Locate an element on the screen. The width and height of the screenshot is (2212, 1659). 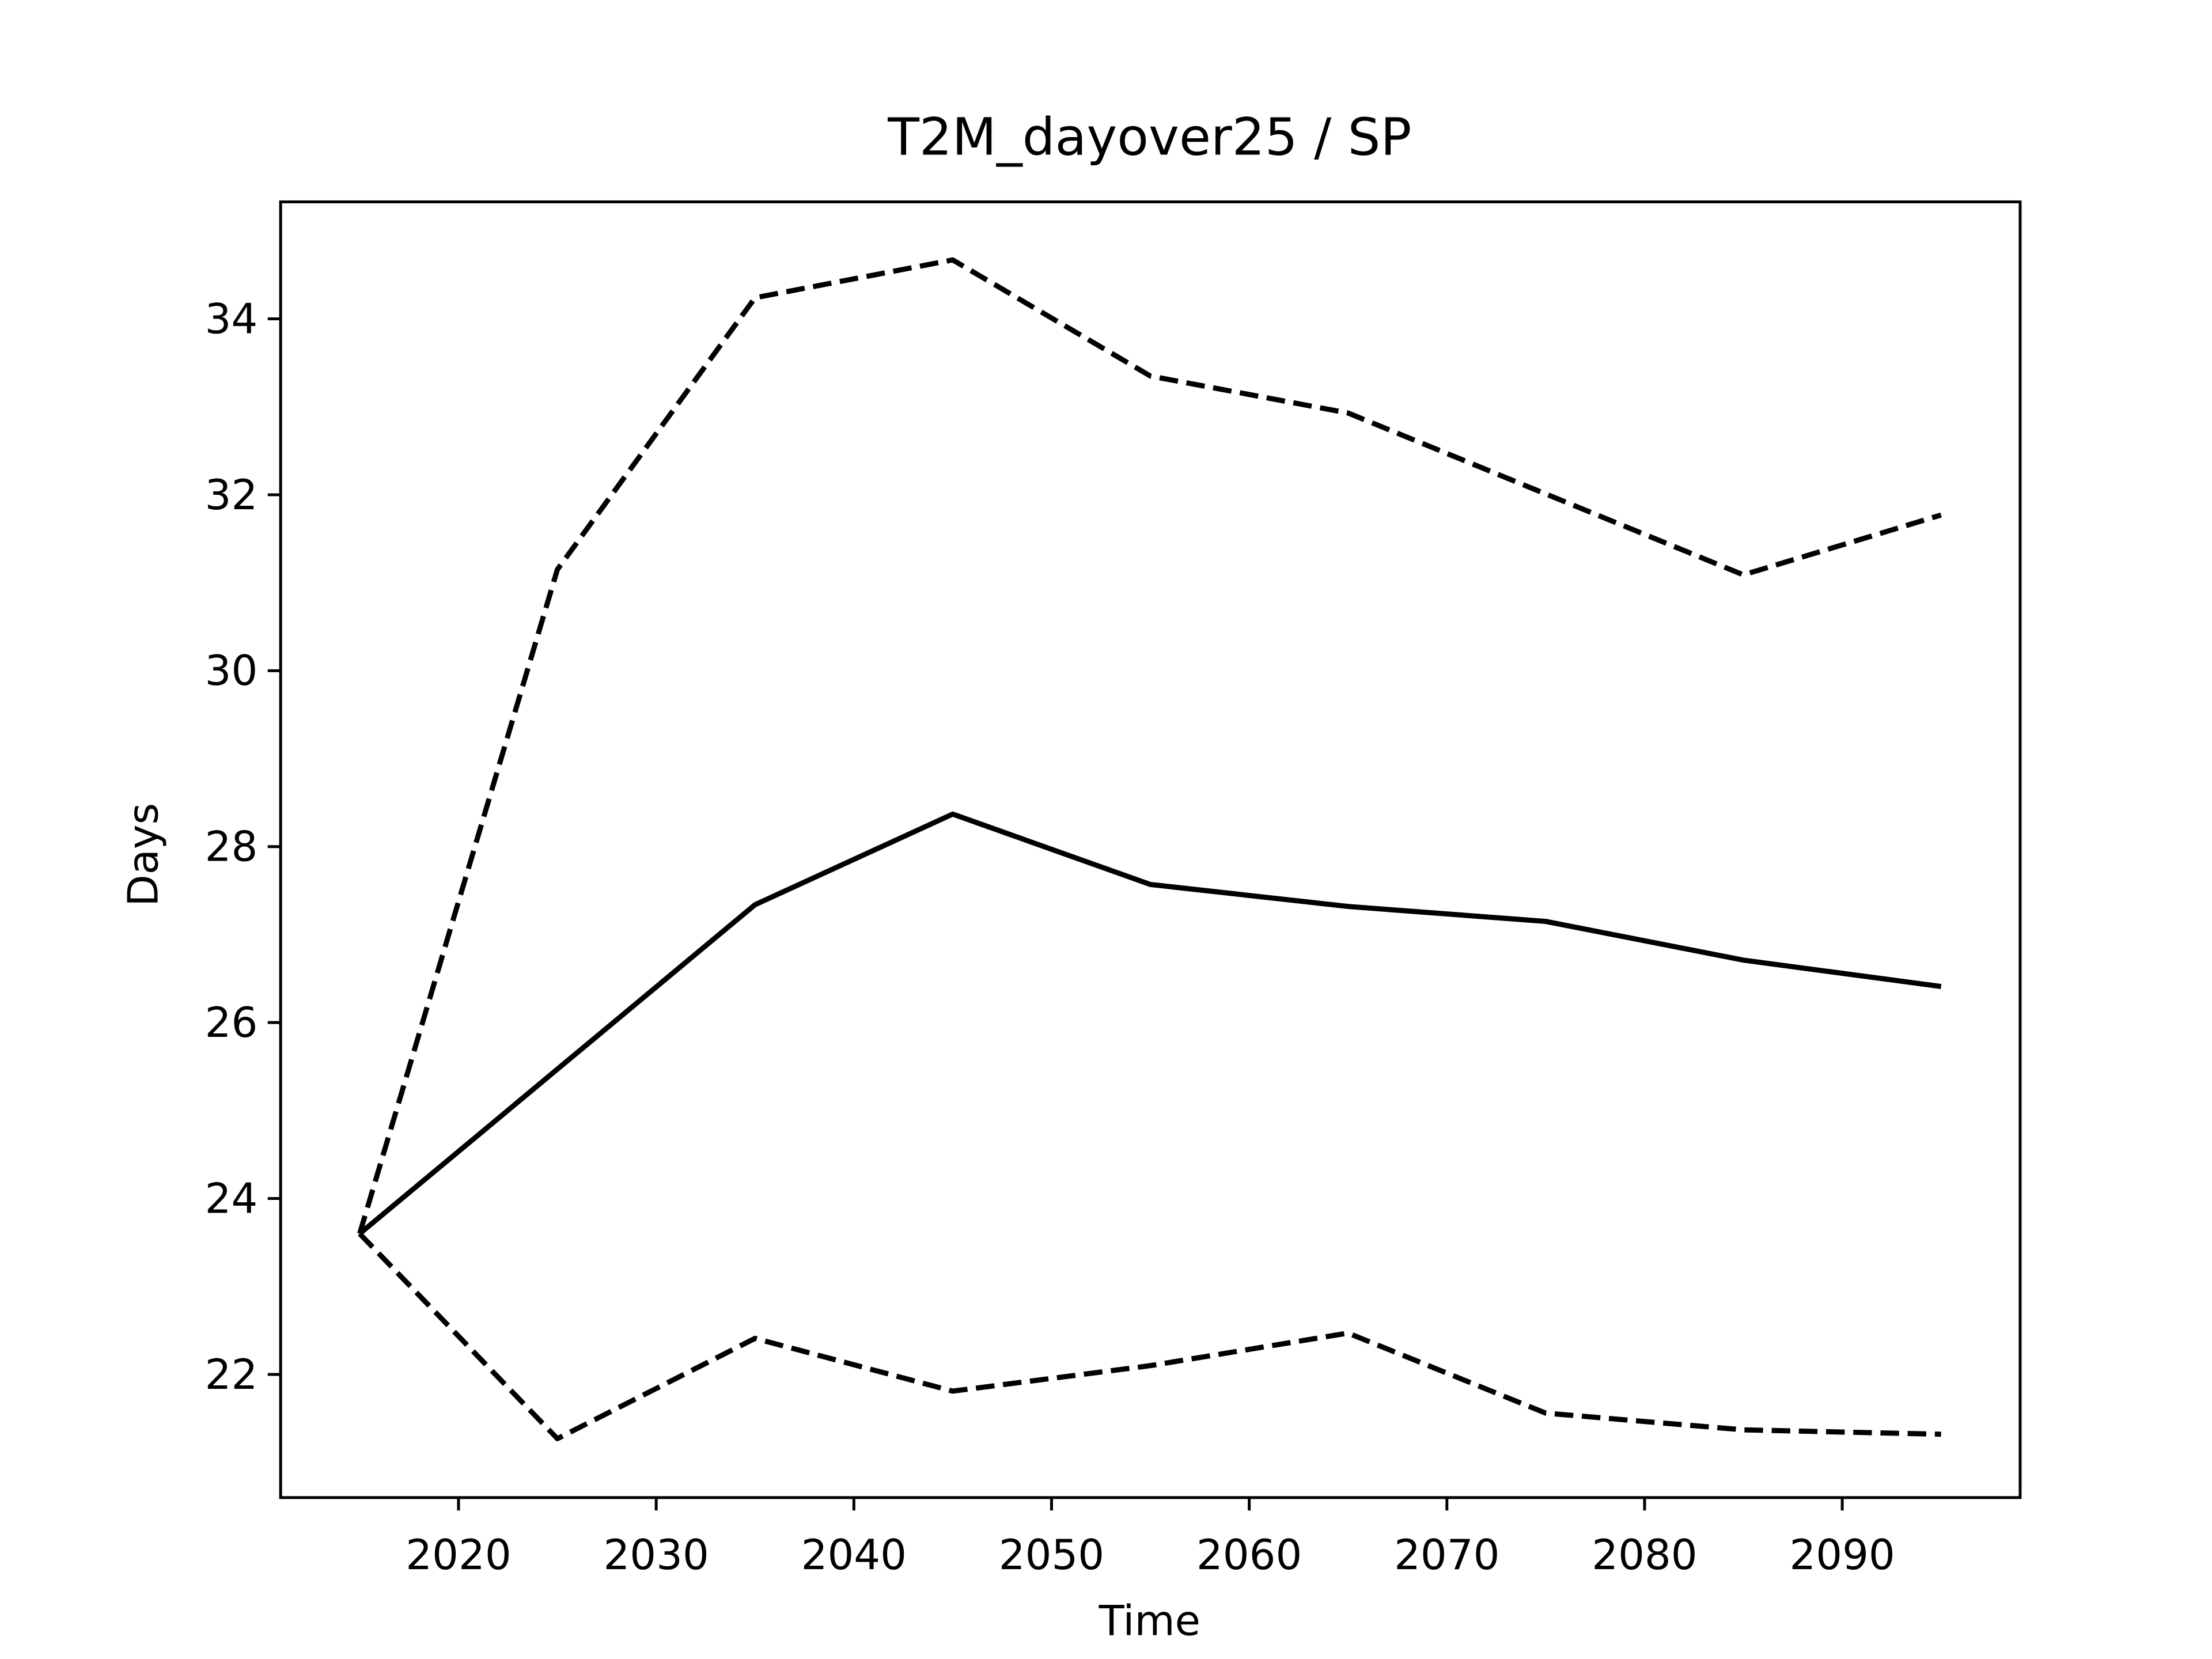
x-tick-label: 2090 is located at coordinates (1842, 1555).